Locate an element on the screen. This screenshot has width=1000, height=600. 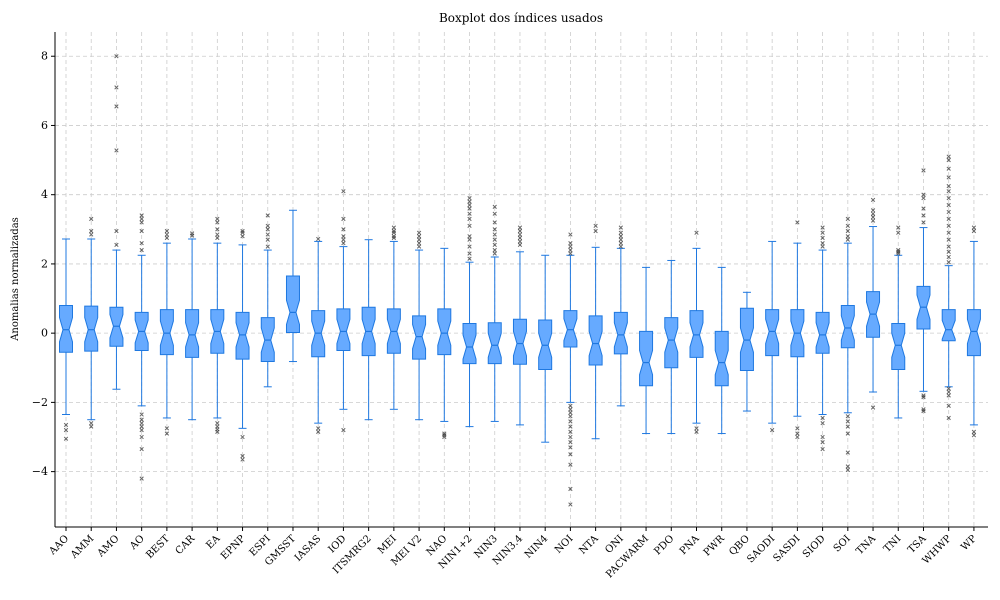
box-saodi is located at coordinates (772, 336).